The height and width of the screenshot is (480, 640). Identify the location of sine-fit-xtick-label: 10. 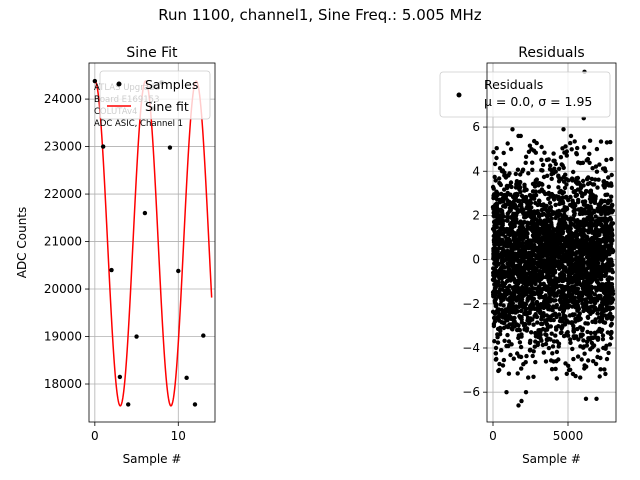
(178, 436).